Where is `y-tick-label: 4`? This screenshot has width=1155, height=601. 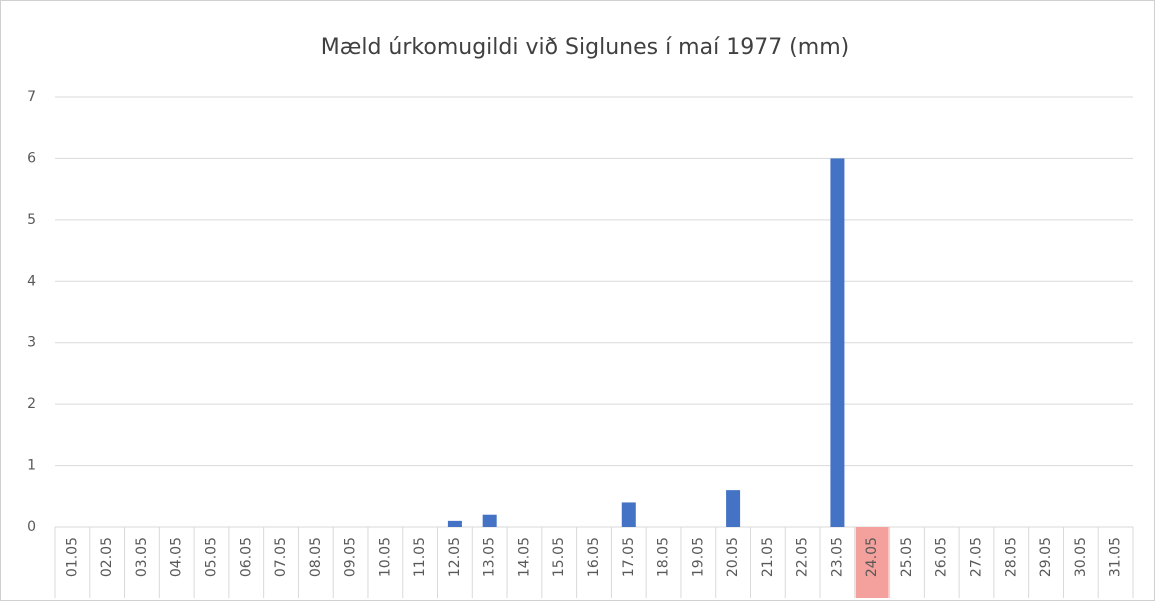
y-tick-label: 4 is located at coordinates (31, 281).